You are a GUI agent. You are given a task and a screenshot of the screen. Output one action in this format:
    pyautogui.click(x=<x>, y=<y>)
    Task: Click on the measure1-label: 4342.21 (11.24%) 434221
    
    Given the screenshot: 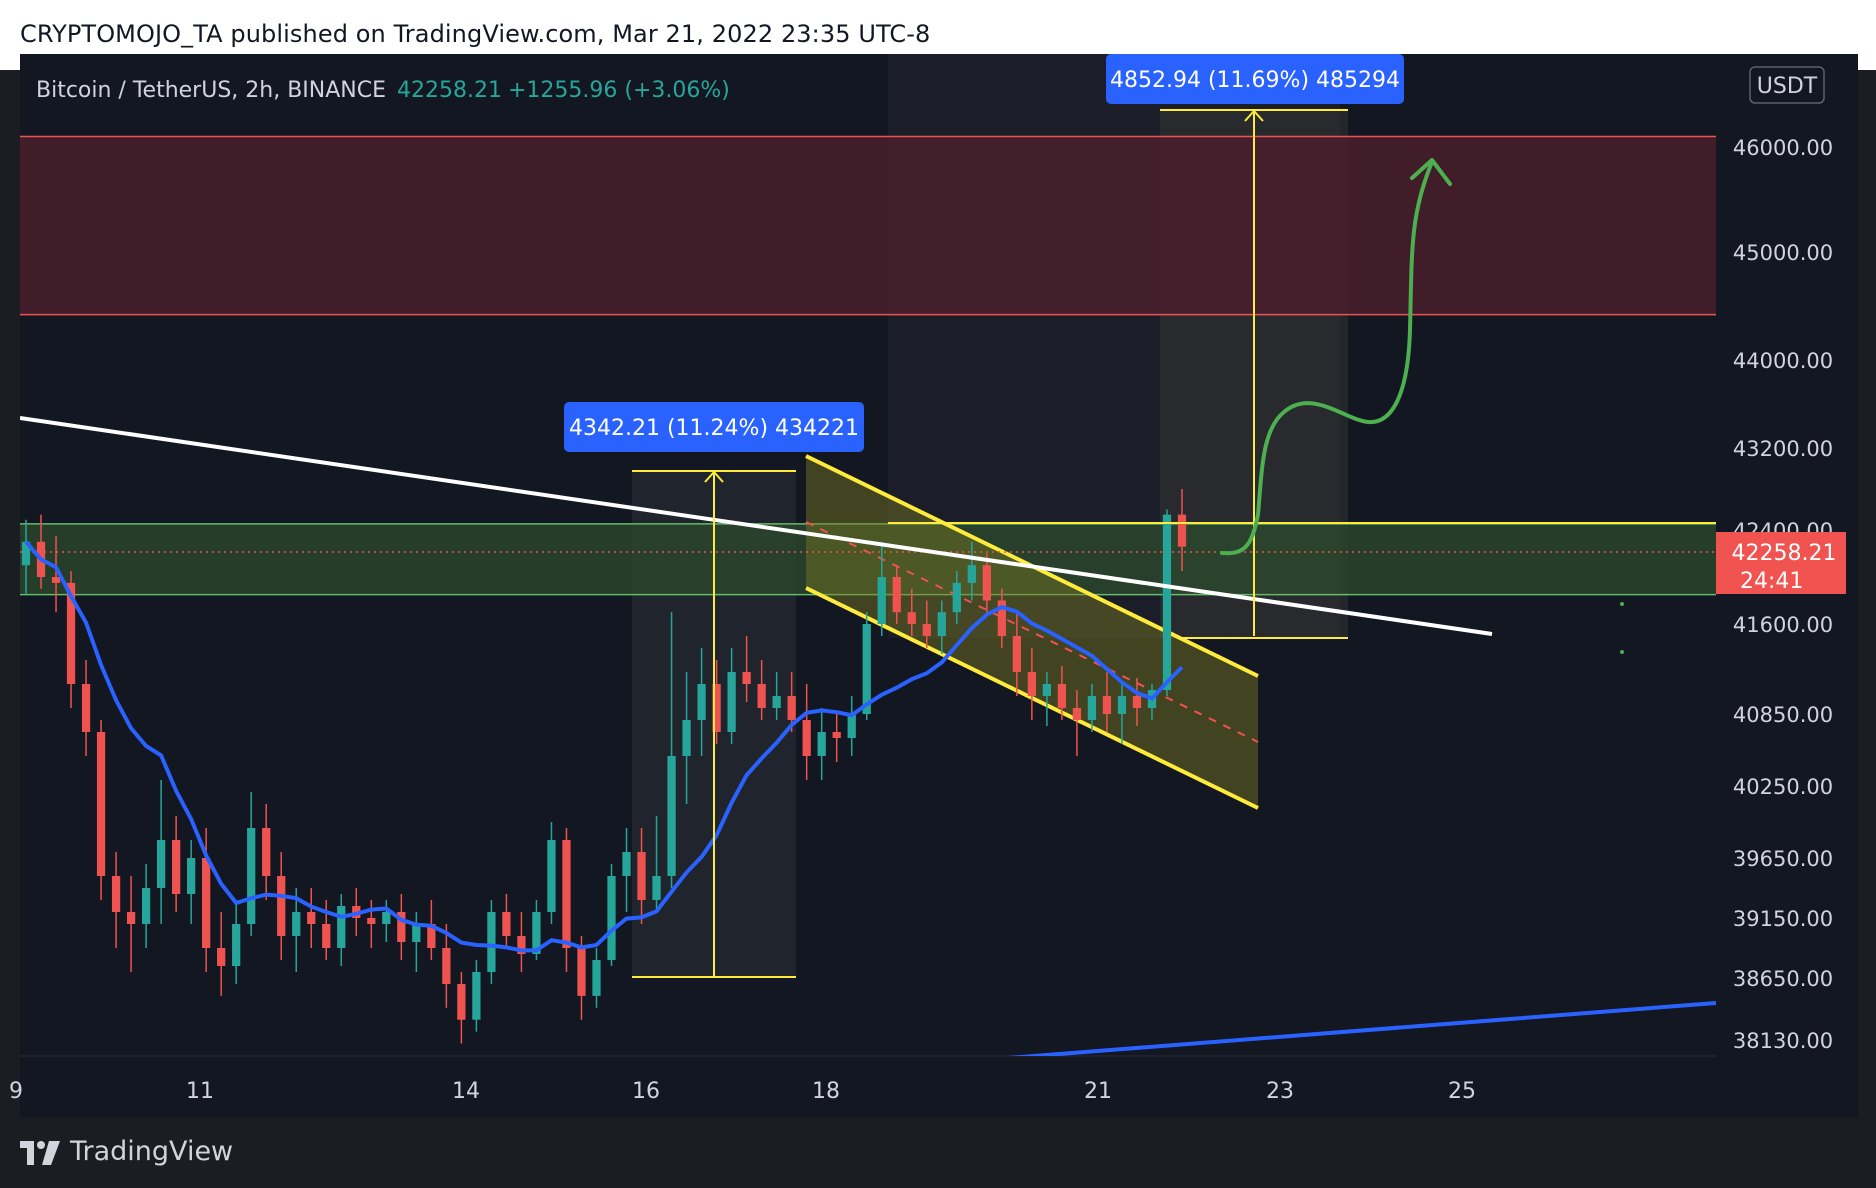 What is the action you would take?
    pyautogui.click(x=714, y=427)
    